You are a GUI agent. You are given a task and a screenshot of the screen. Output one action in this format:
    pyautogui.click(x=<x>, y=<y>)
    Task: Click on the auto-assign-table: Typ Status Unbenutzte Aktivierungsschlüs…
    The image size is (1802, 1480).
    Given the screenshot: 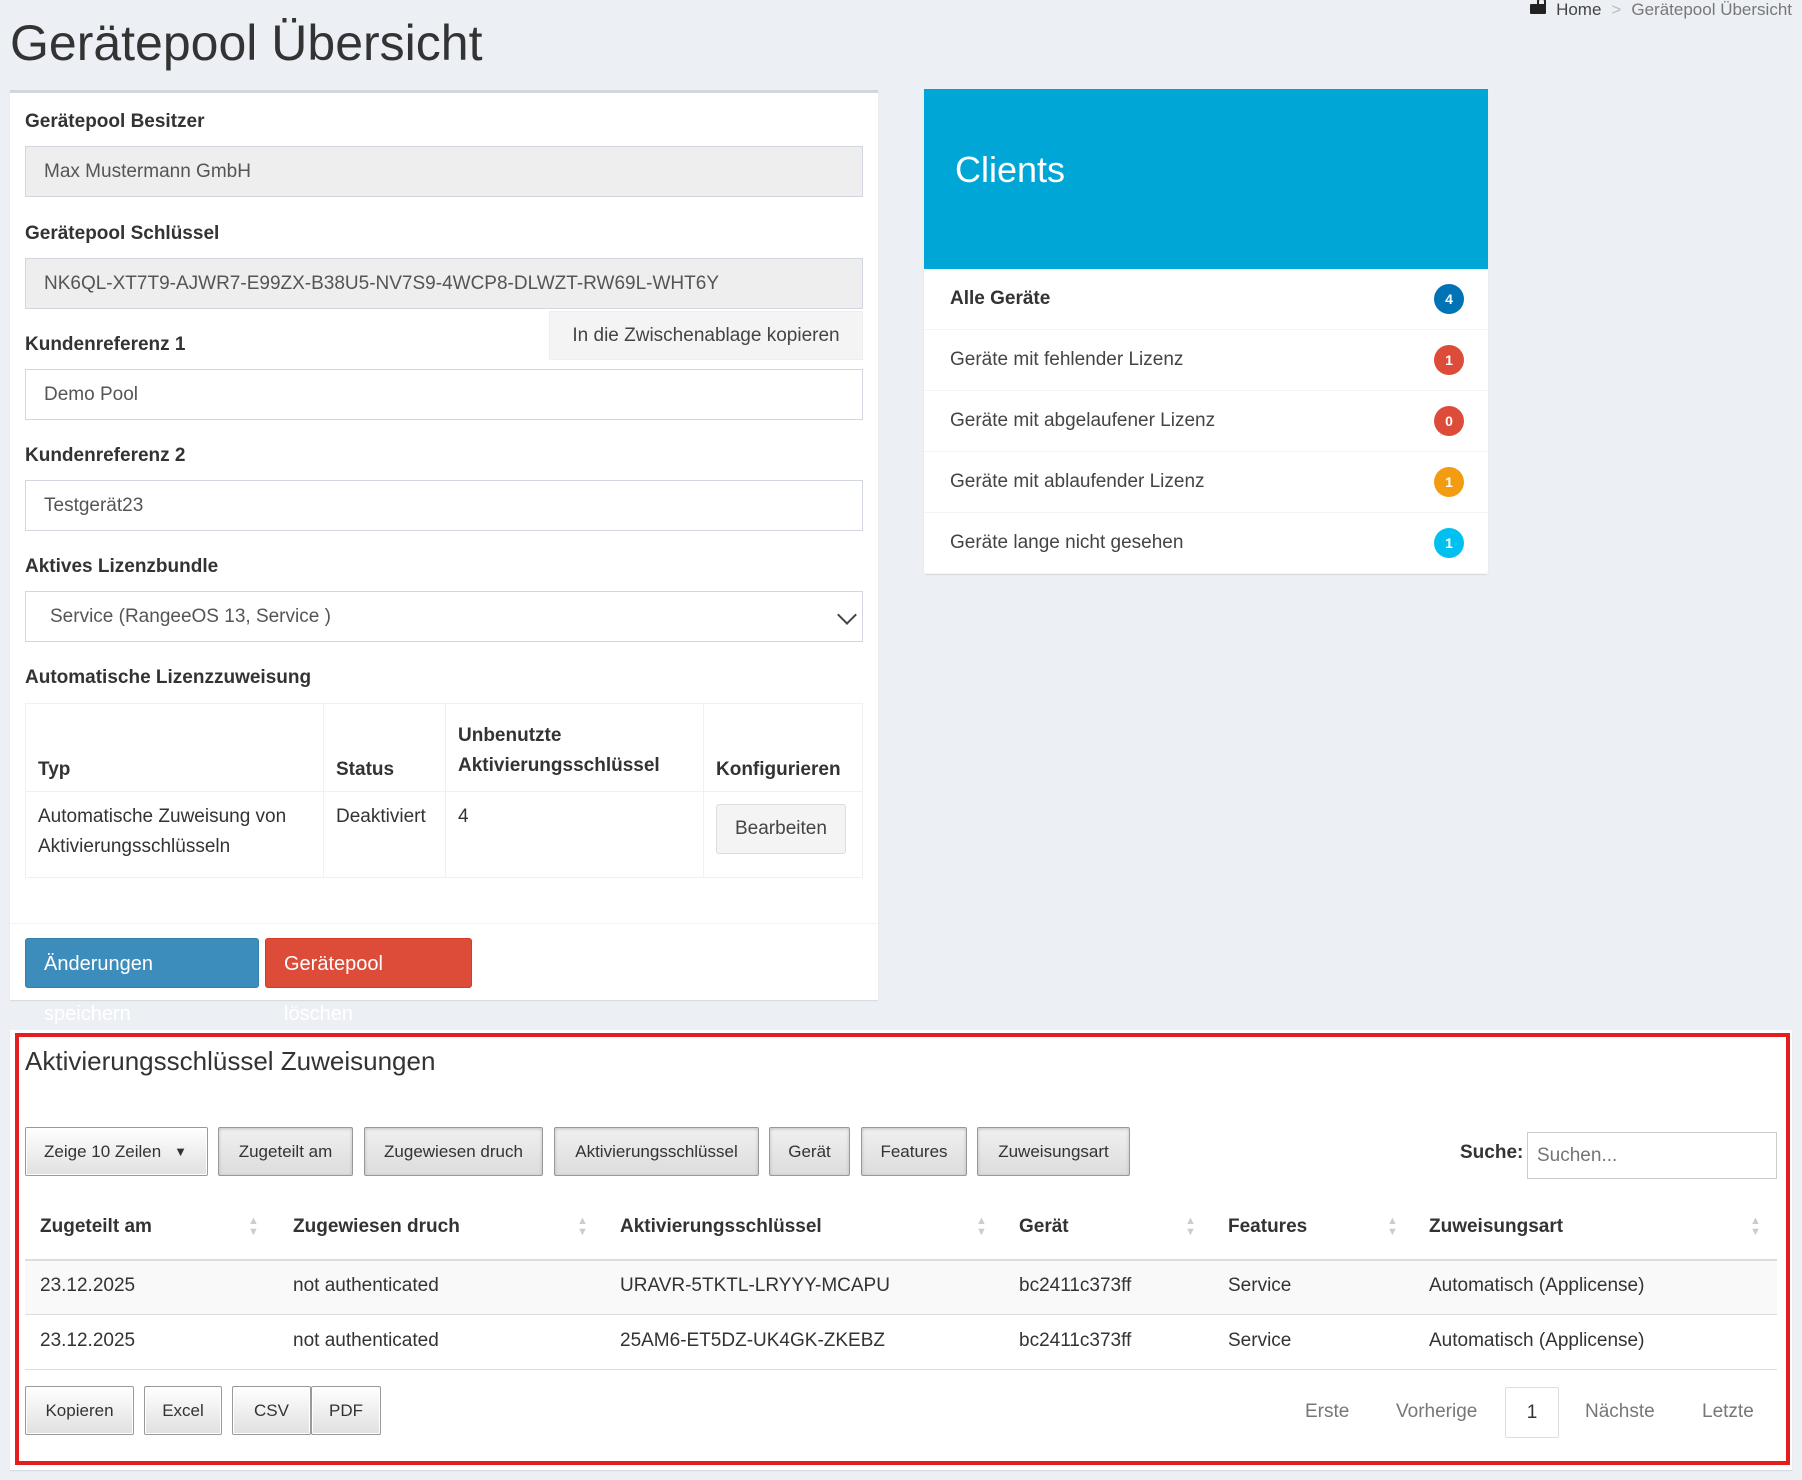 What is the action you would take?
    pyautogui.click(x=444, y=790)
    